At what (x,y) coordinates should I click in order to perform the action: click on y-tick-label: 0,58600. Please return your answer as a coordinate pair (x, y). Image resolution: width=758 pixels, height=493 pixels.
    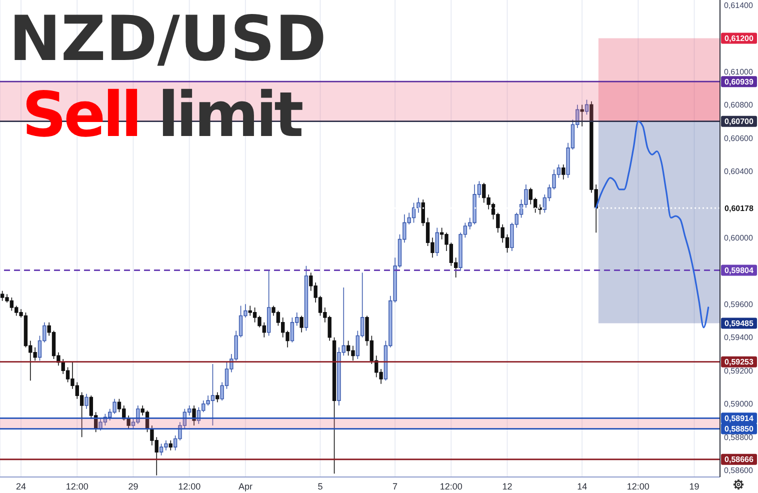
    Looking at the image, I should click on (739, 471).